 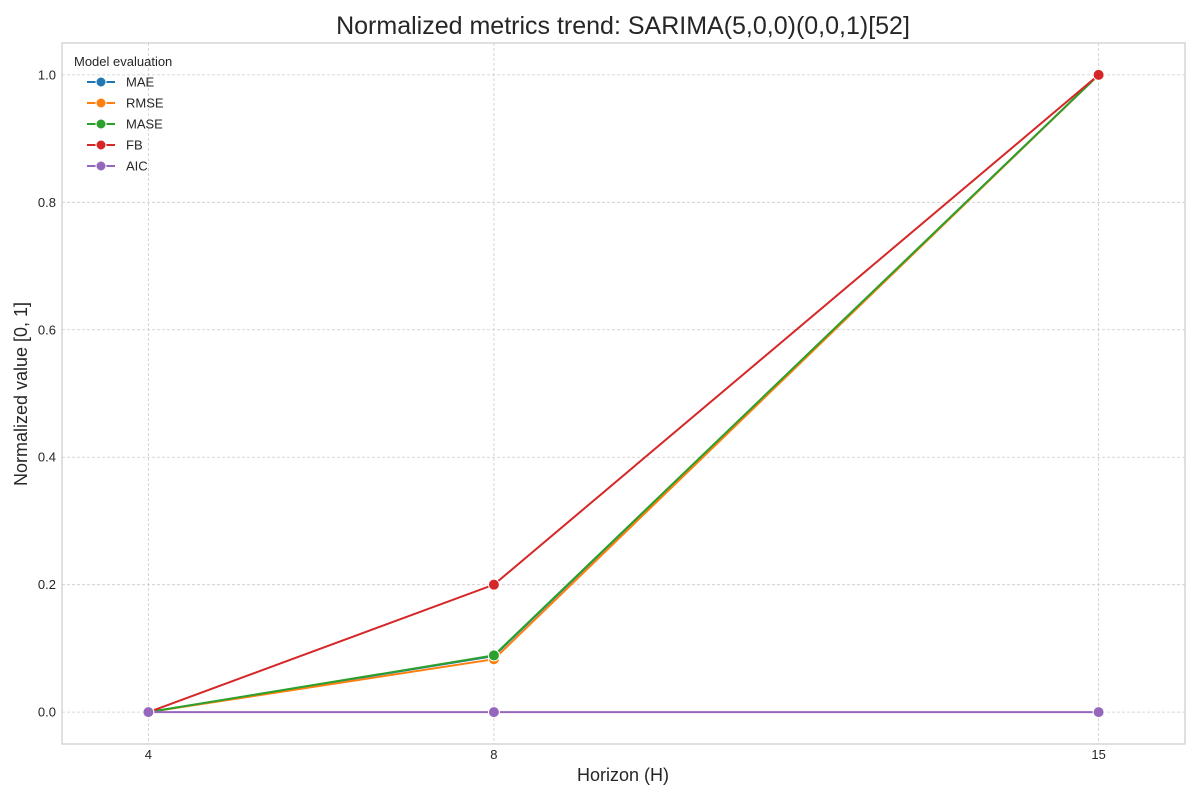 What do you see at coordinates (137, 166) in the screenshot?
I see `legend-label-aic: AIC` at bounding box center [137, 166].